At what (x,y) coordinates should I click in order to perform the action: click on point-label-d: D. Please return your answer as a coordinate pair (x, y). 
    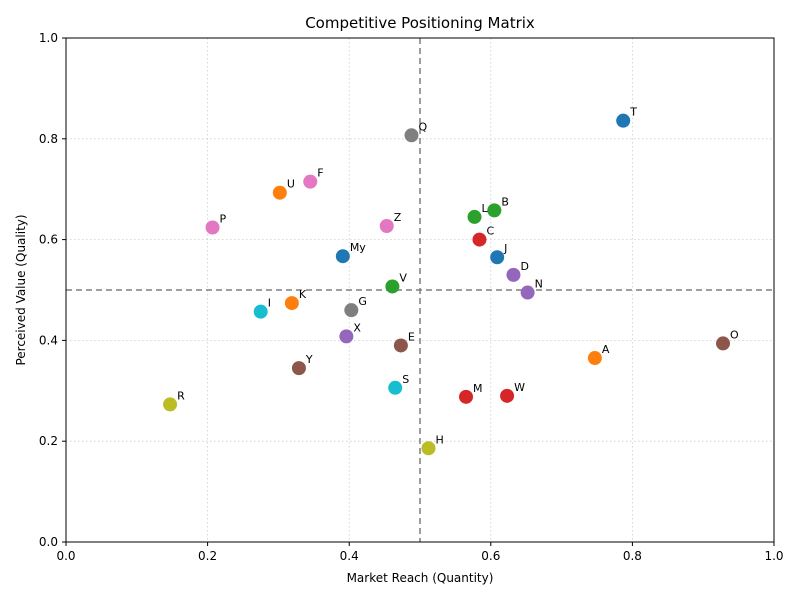
    Looking at the image, I should click on (524, 266).